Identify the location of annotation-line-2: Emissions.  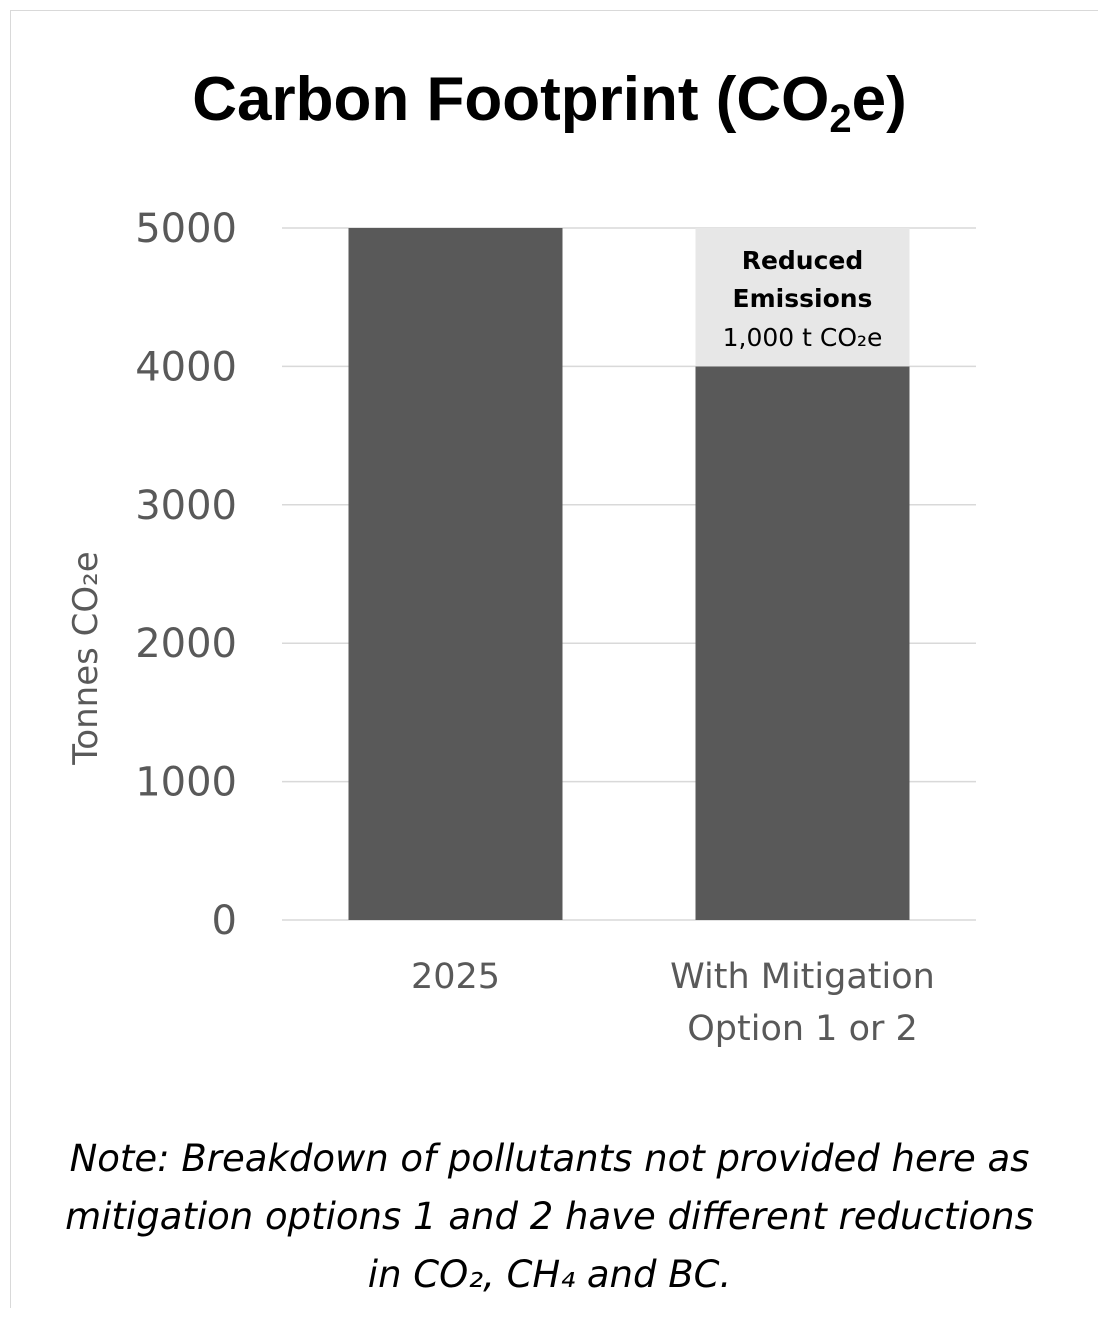
(803, 298).